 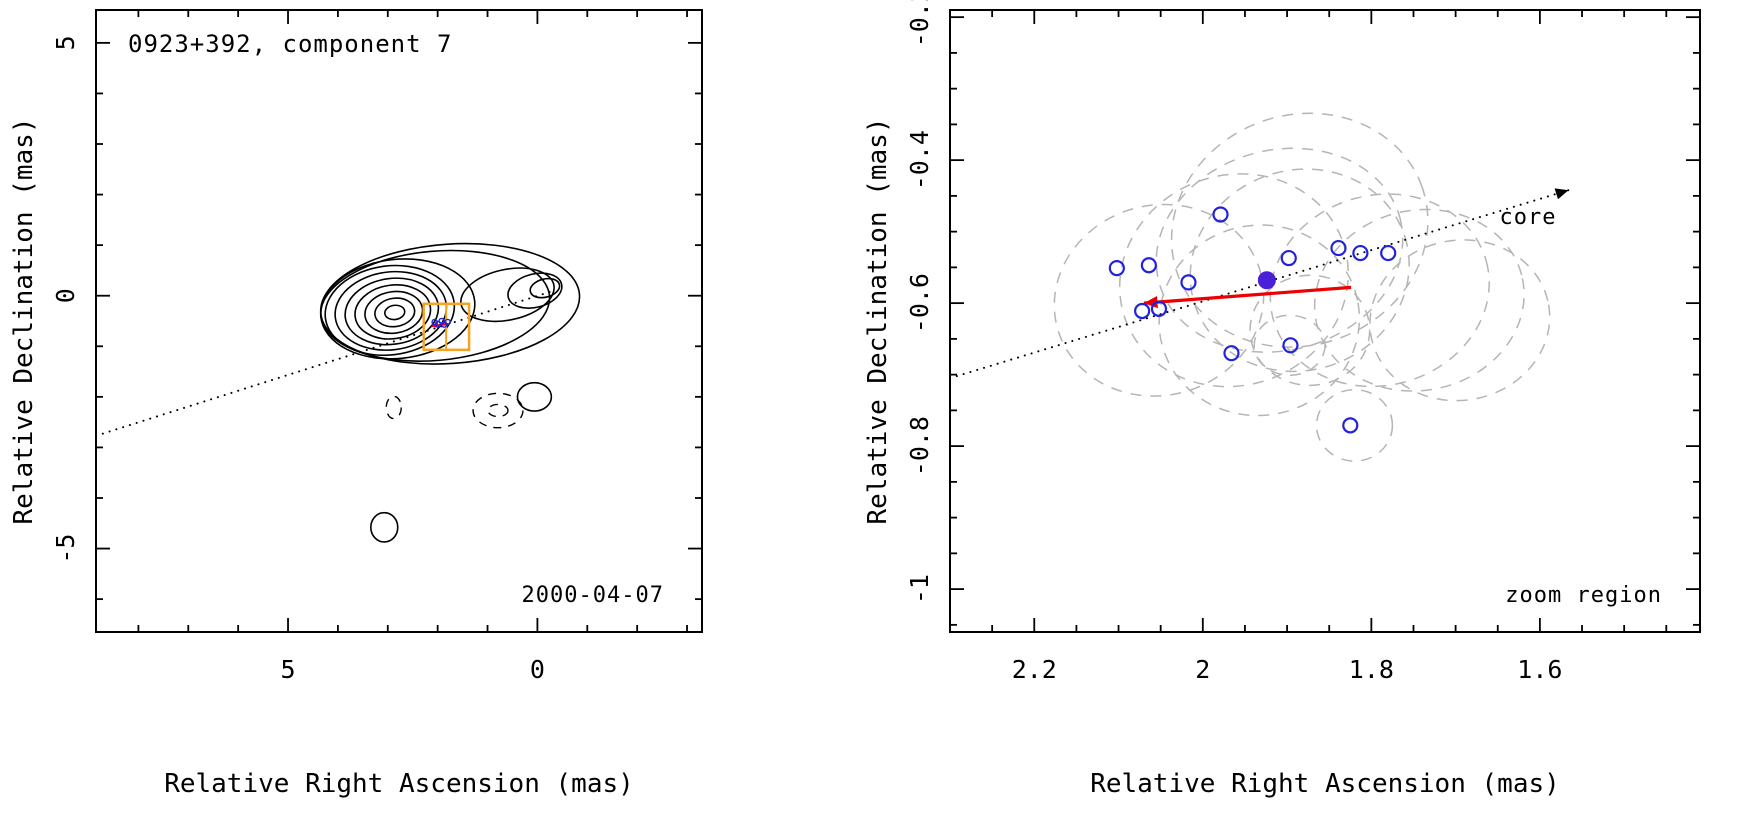 I want to click on y-tick-label: -5, so click(x=65, y=549).